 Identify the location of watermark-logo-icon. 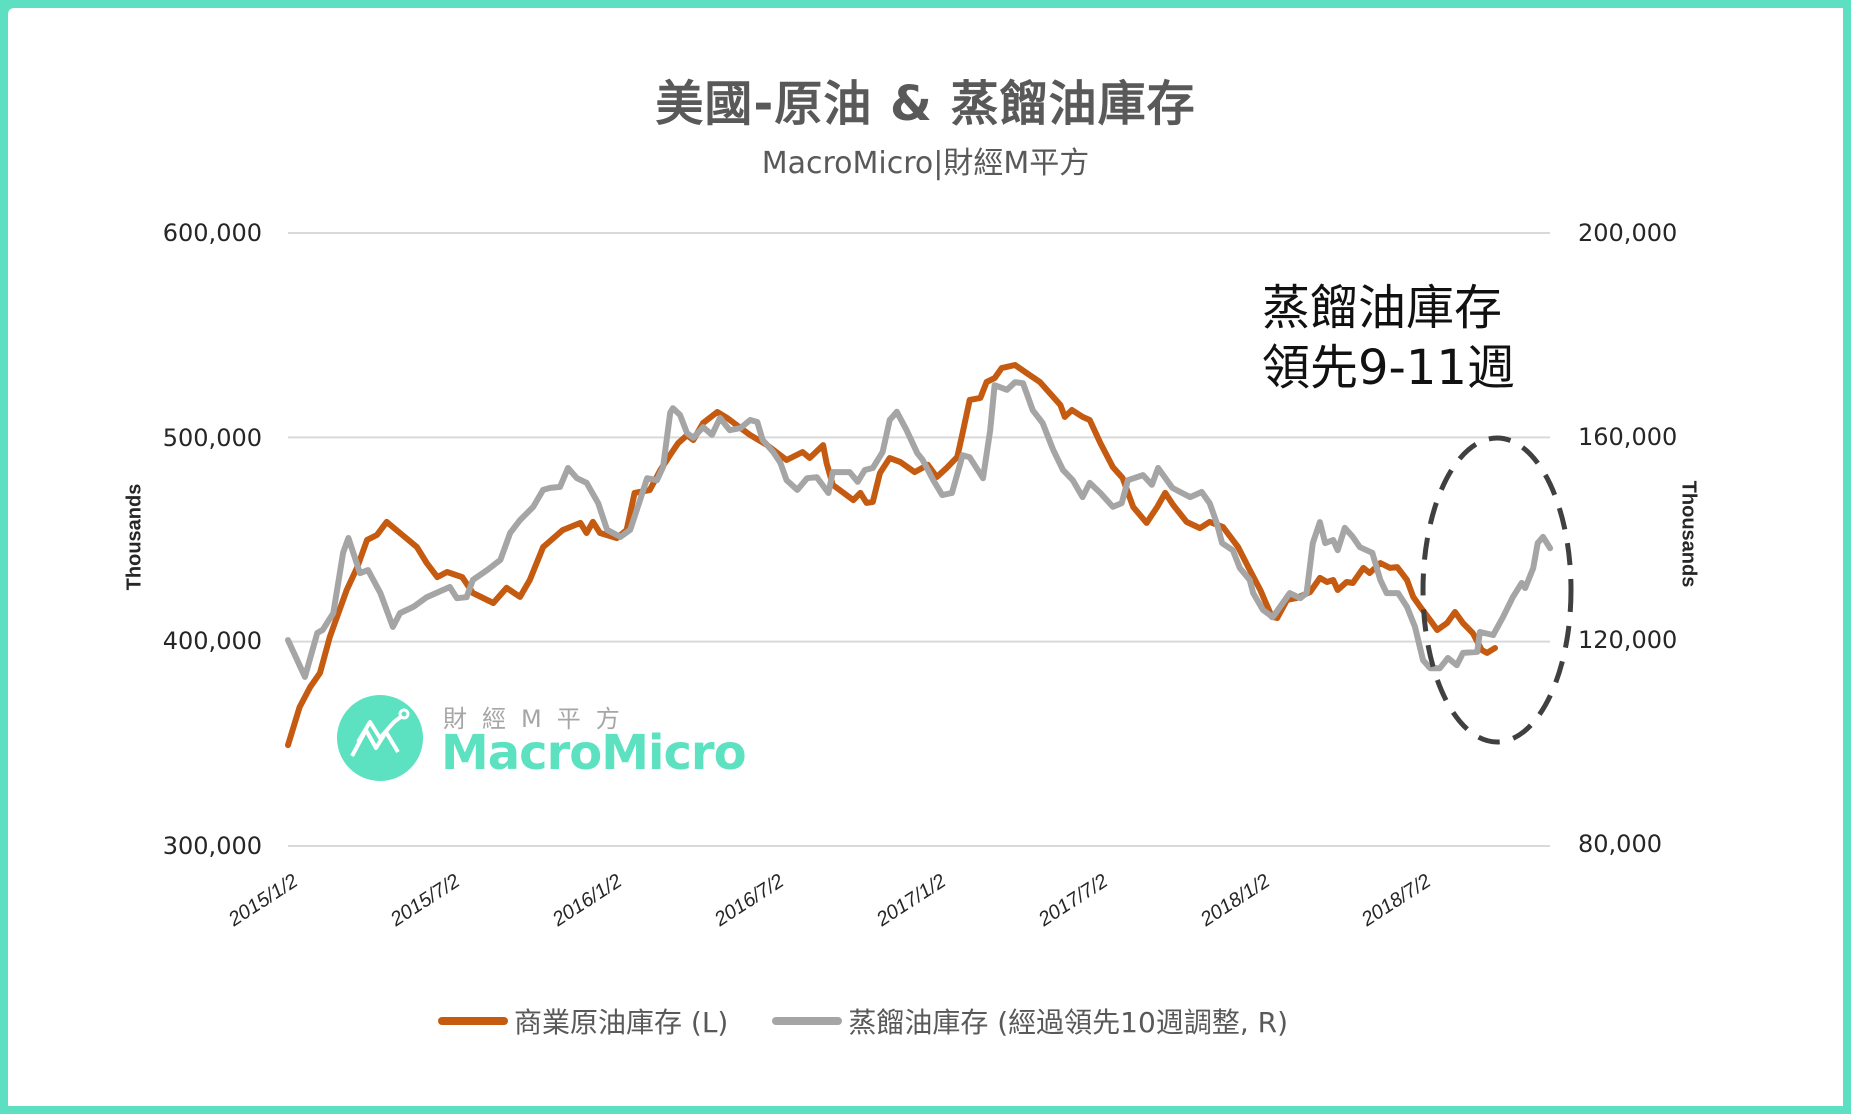
(380, 738).